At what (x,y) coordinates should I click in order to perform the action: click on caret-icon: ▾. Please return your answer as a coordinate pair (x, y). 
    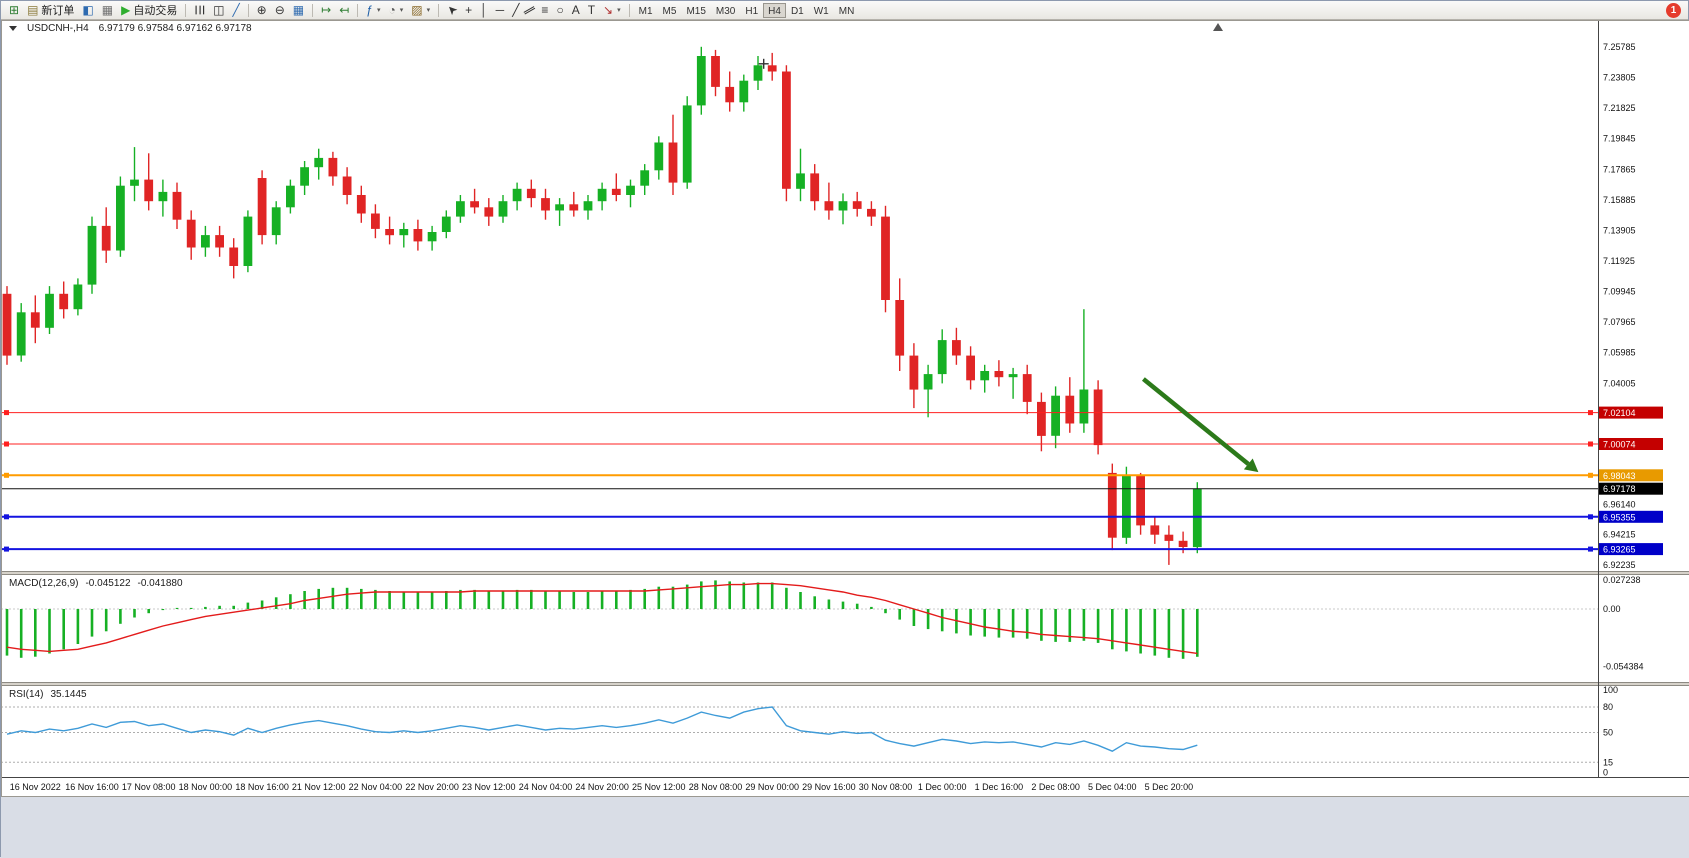
    Looking at the image, I should click on (379, 10).